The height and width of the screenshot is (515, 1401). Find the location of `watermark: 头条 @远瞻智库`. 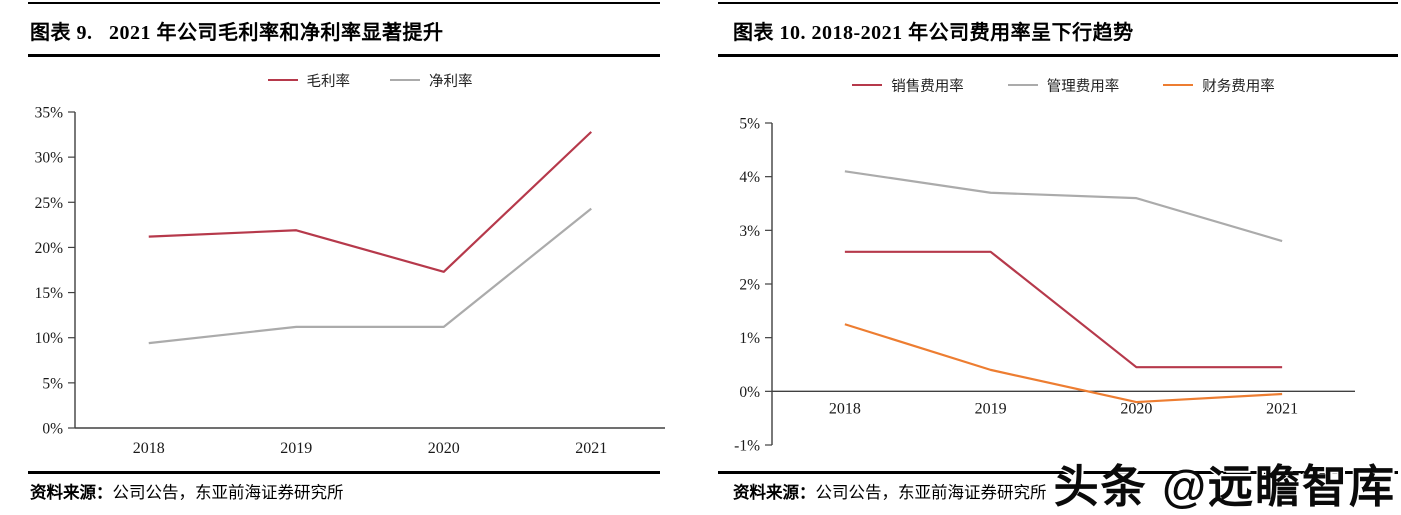

watermark: 头条 @远瞻智库 is located at coordinates (1224, 486).